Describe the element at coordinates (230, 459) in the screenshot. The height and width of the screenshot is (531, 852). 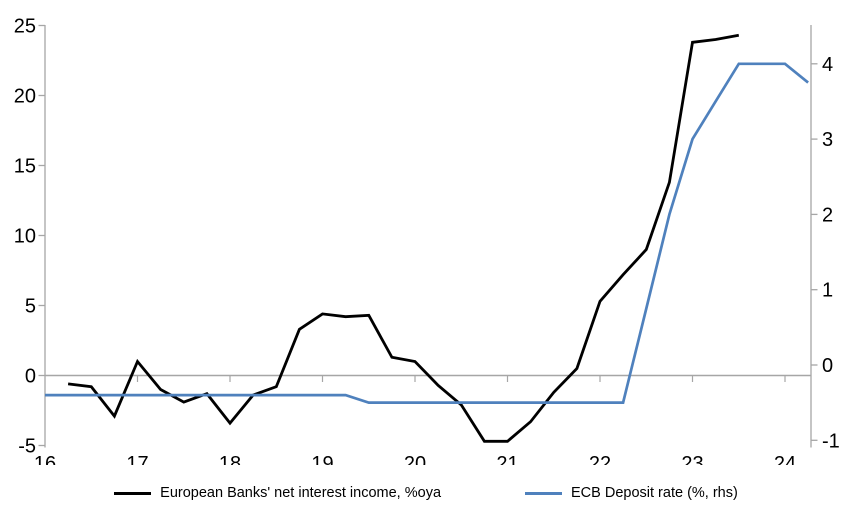
I see `x-axis-tick-label: 18` at that location.